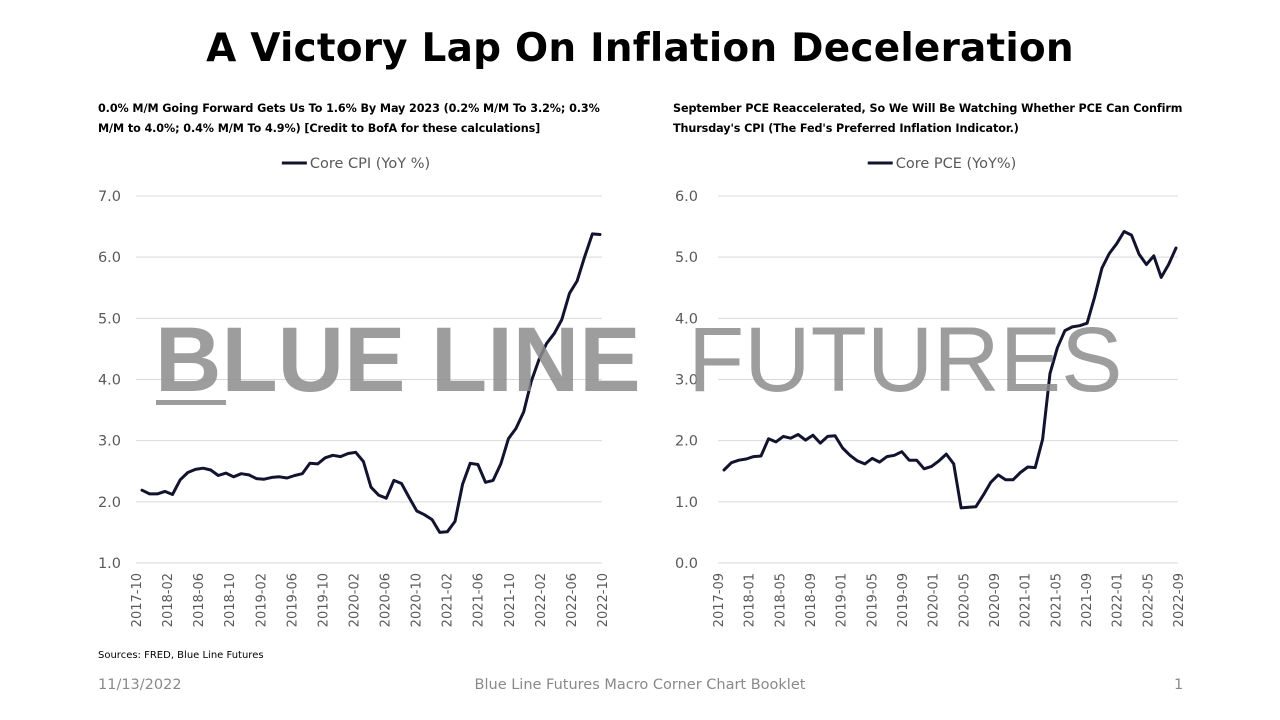  What do you see at coordinates (140, 685) in the screenshot?
I see `footer-date: 11/13/2022` at bounding box center [140, 685].